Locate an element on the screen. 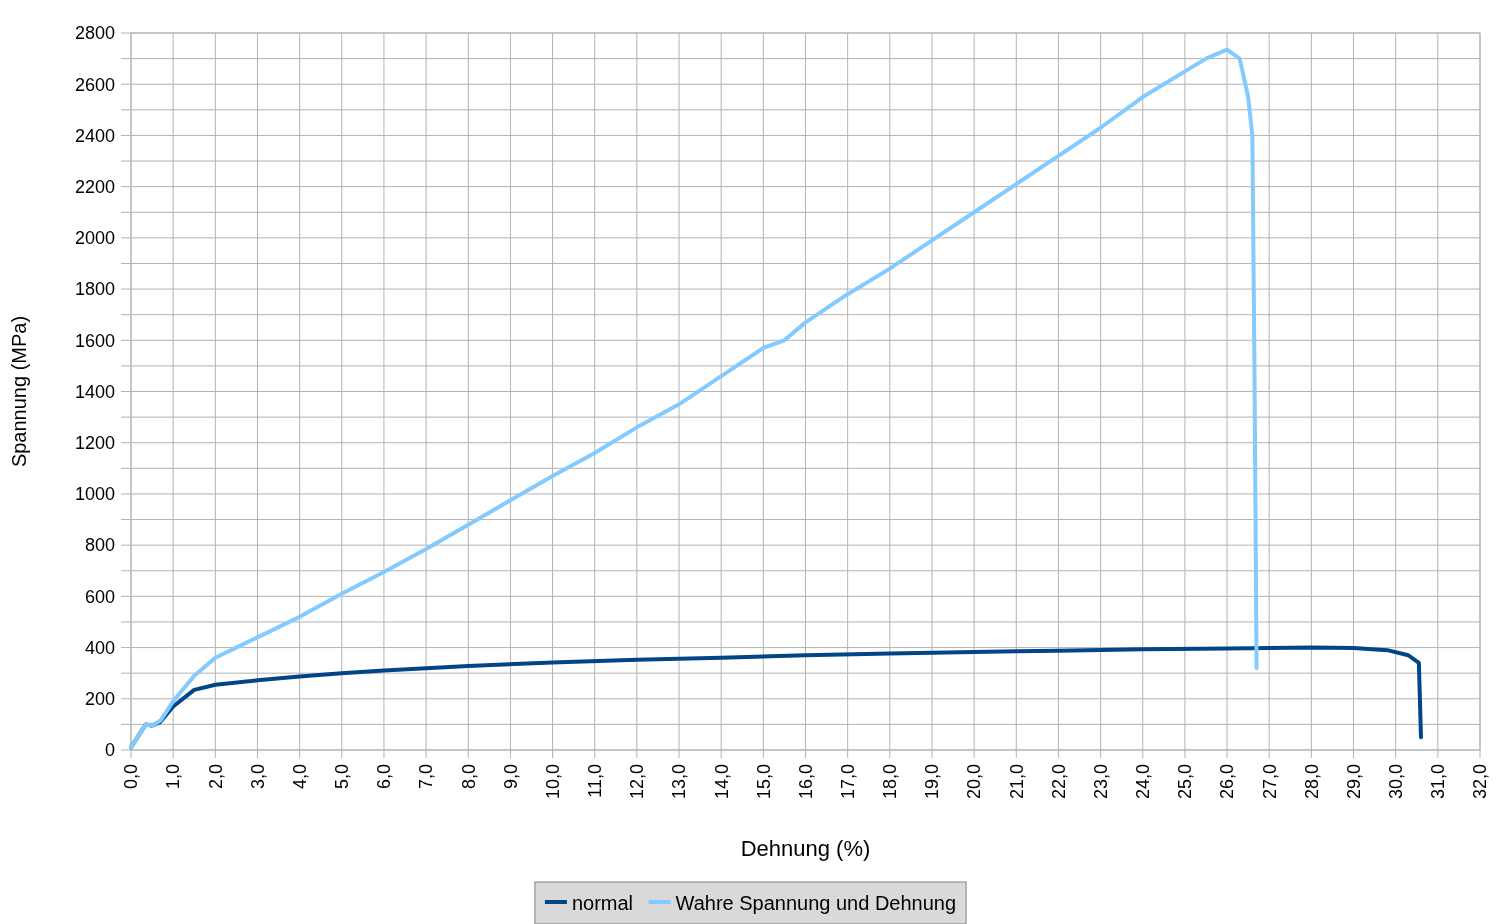  x-tick-label: 27,0 is located at coordinates (1269, 782).